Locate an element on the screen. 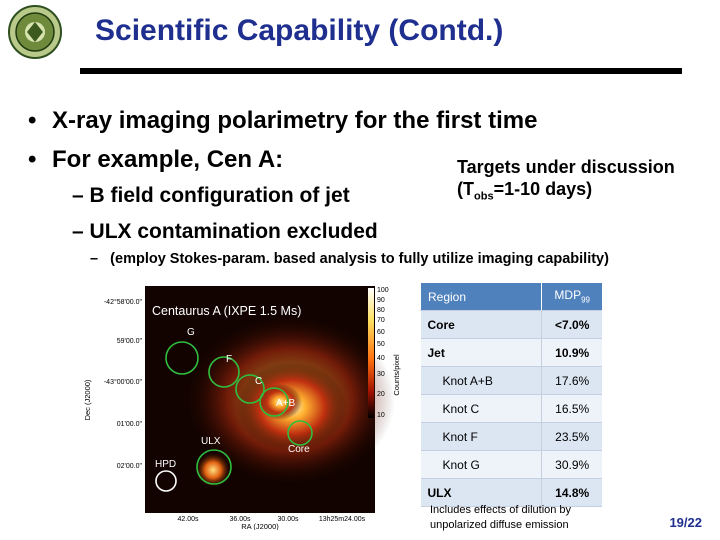  table-cell-mdp: 30.9% is located at coordinates (571, 464).